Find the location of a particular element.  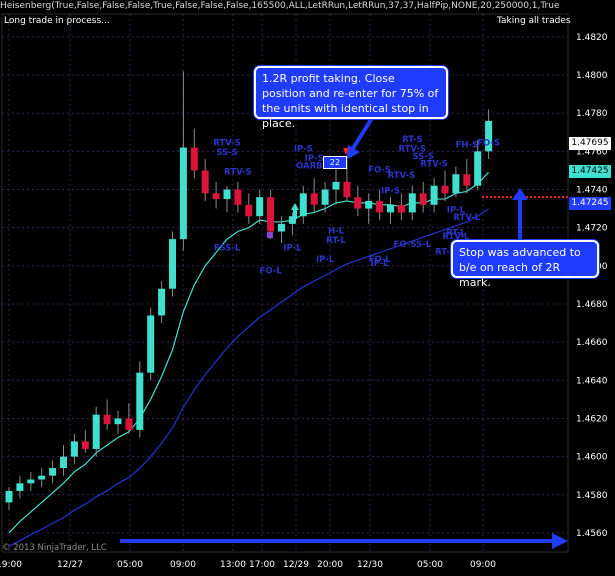

signal-label: OARB-S is located at coordinates (314, 167).